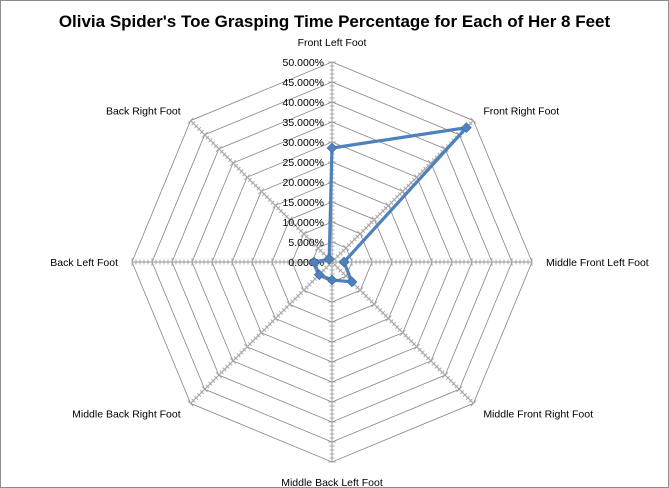 The width and height of the screenshot is (669, 488). What do you see at coordinates (597, 263) in the screenshot?
I see `category-label: Middle Front Left Foot` at bounding box center [597, 263].